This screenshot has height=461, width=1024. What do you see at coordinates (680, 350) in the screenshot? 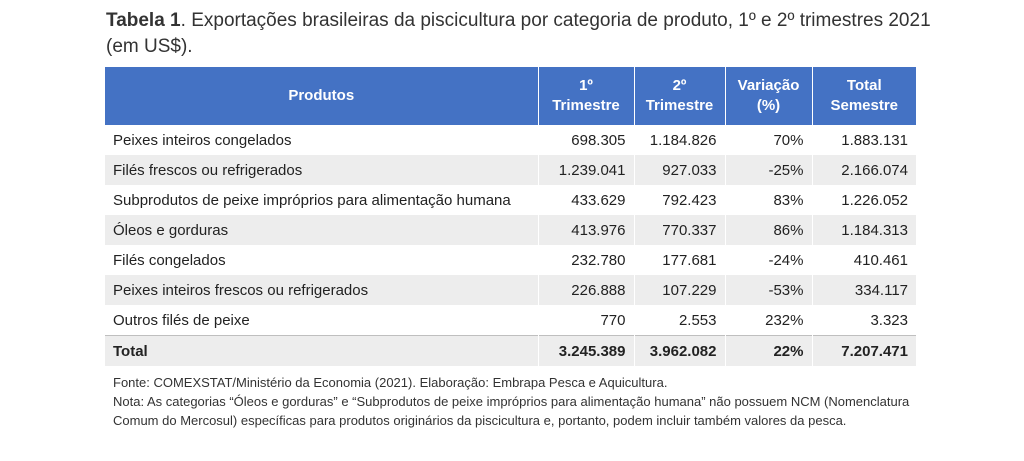
I see `total-2-trimestre: 3.962.082` at bounding box center [680, 350].